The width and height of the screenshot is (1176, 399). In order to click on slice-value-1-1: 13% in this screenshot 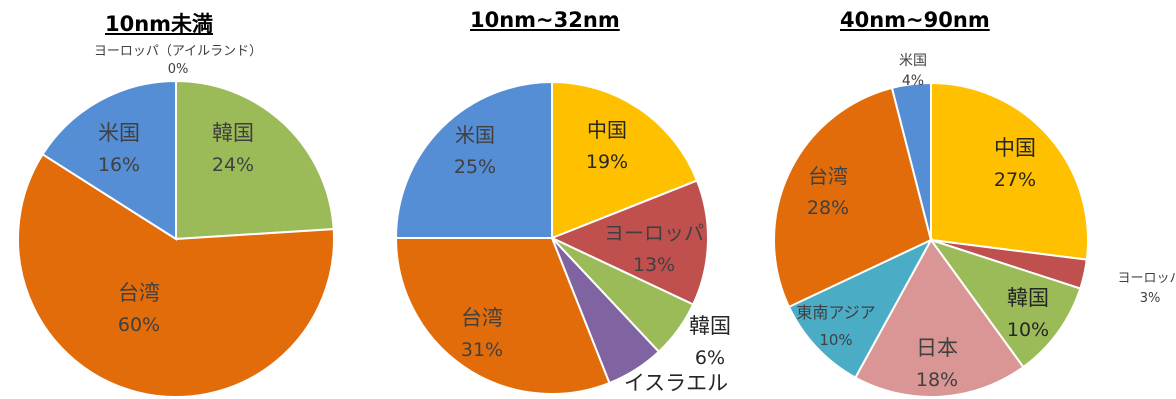, I will do `click(654, 265)`.